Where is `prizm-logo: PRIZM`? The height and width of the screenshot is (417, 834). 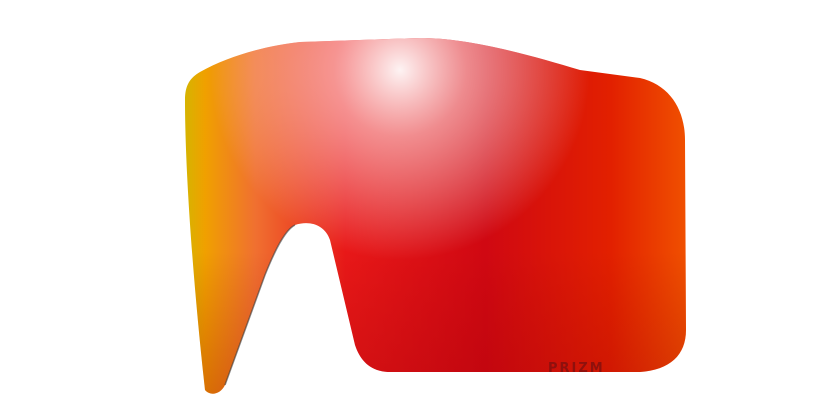 prizm-logo: PRIZM is located at coordinates (576, 368).